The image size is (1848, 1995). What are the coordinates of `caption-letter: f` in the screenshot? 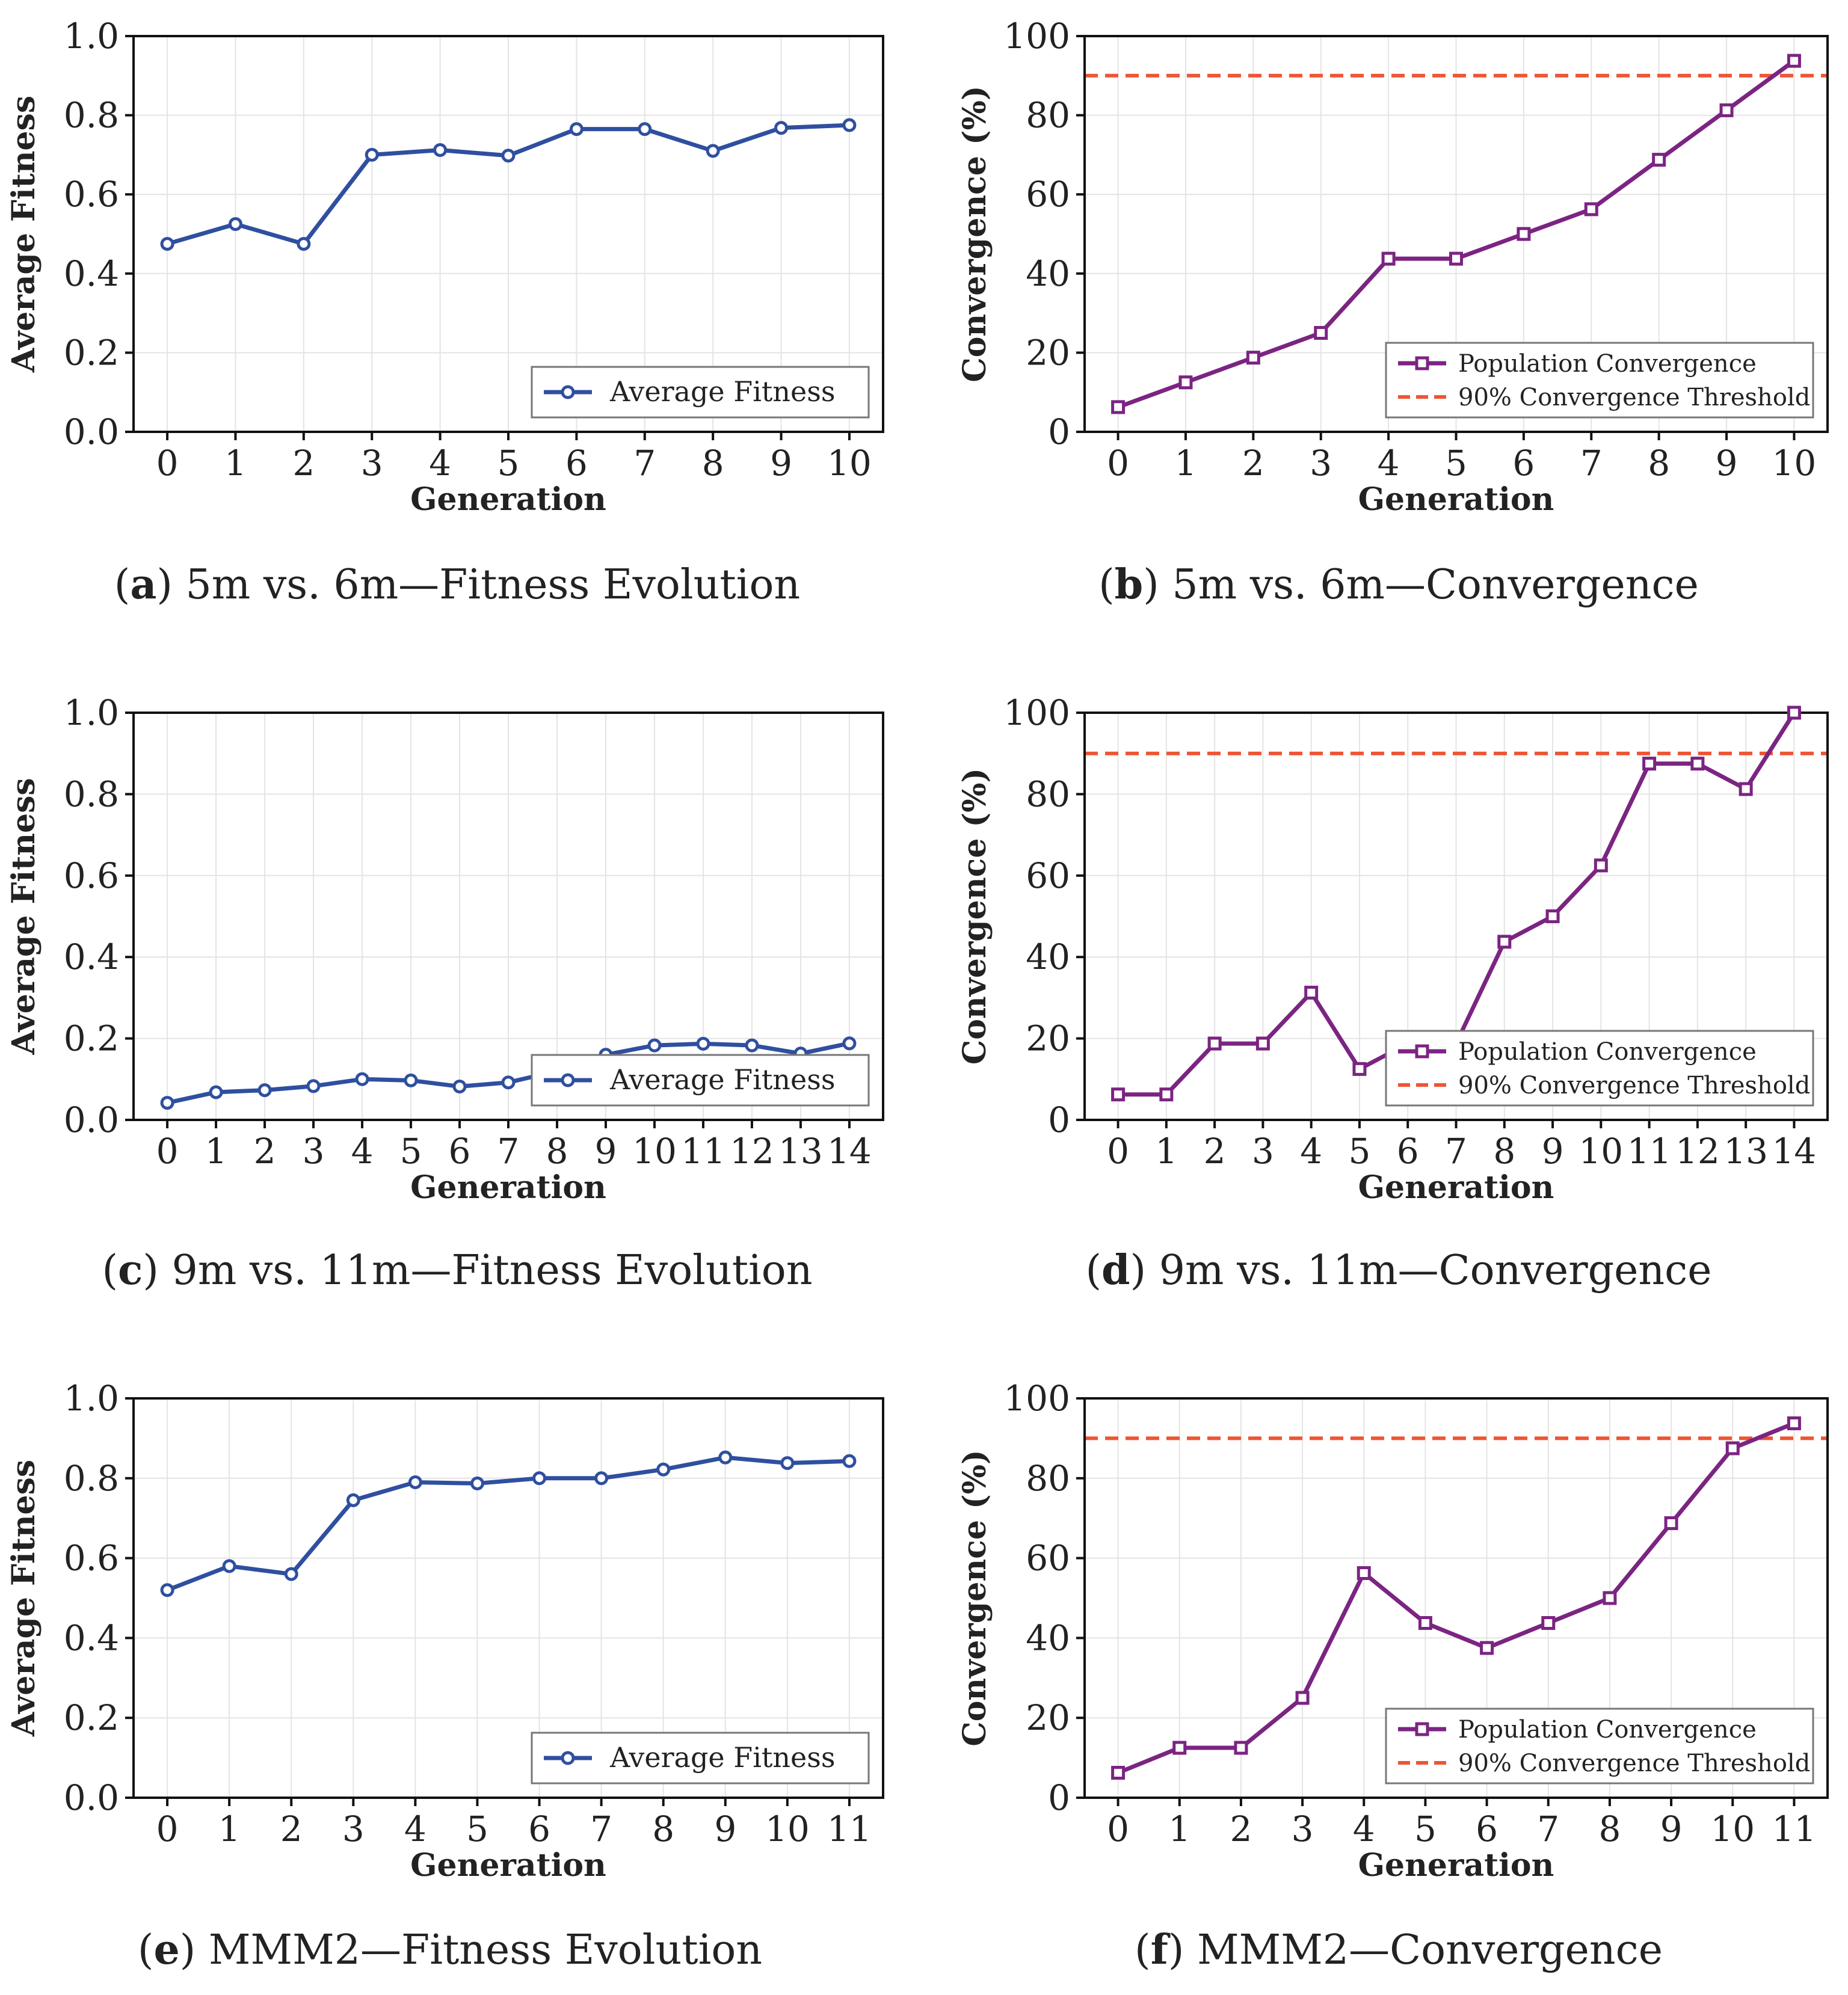 It's located at (1161, 1950).